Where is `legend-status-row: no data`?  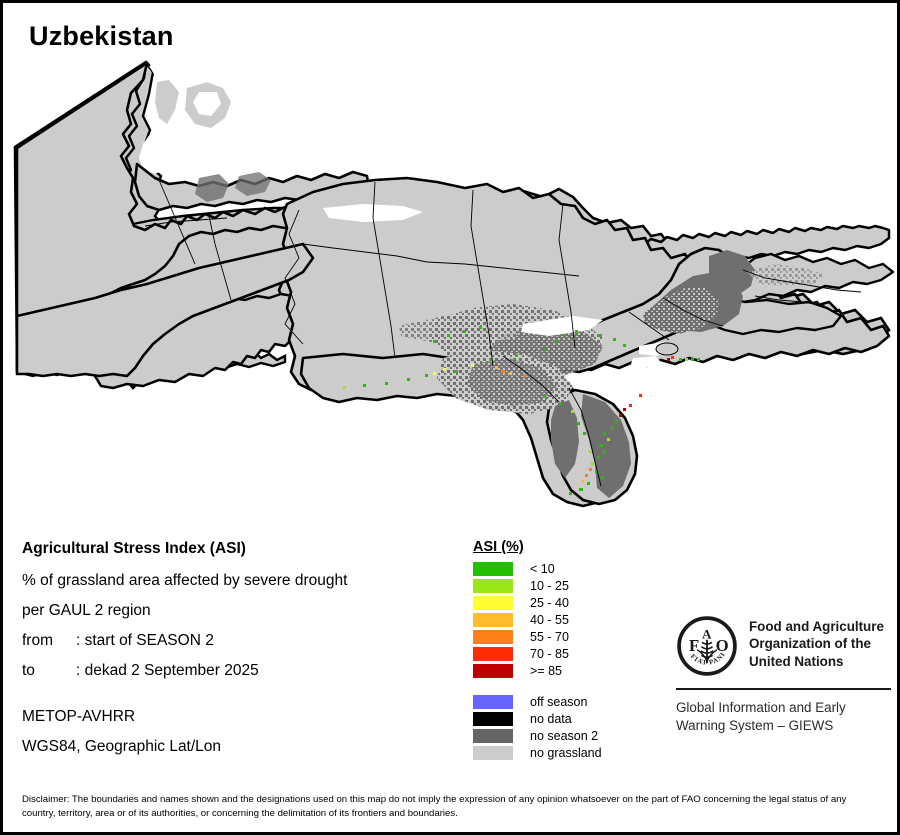
legend-status-row: no data is located at coordinates (558, 719).